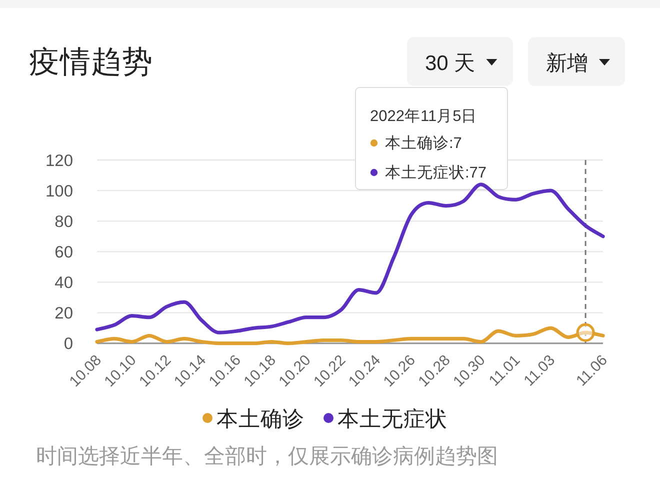 Image resolution: width=660 pixels, height=482 pixels. Describe the element at coordinates (393, 419) in the screenshot. I see `legend-label: 本土无症状` at that location.